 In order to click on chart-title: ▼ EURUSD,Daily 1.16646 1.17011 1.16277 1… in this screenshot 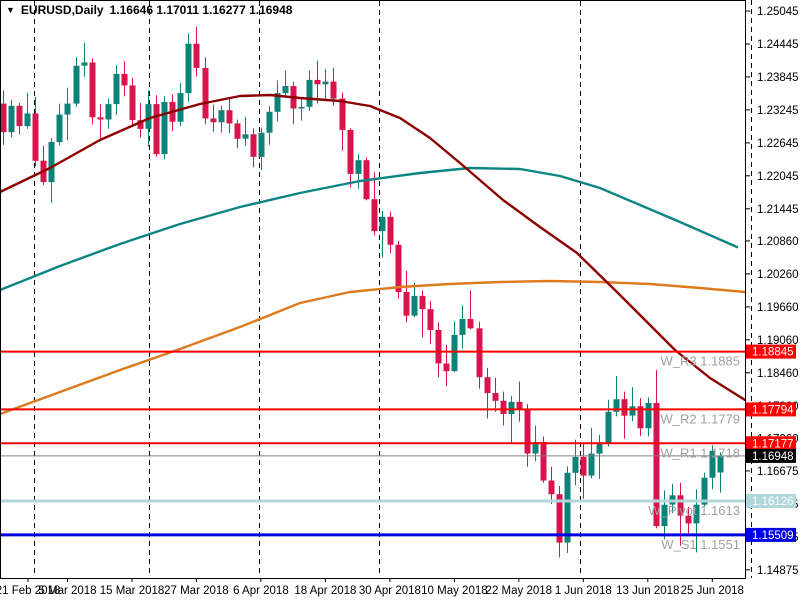, I will do `click(149, 10)`.